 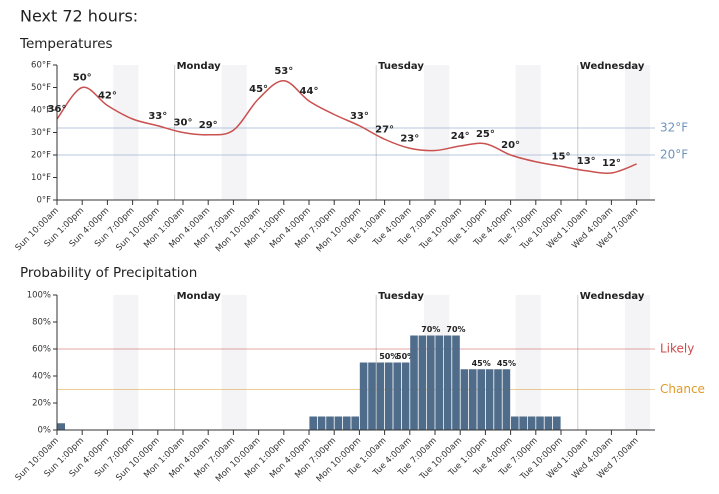 What do you see at coordinates (45, 431) in the screenshot?
I see `y-tick-label: 0%` at bounding box center [45, 431].